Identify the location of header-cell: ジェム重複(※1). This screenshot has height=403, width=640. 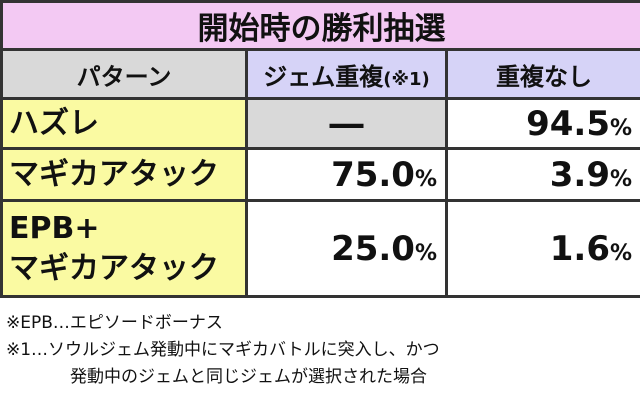
(346, 74).